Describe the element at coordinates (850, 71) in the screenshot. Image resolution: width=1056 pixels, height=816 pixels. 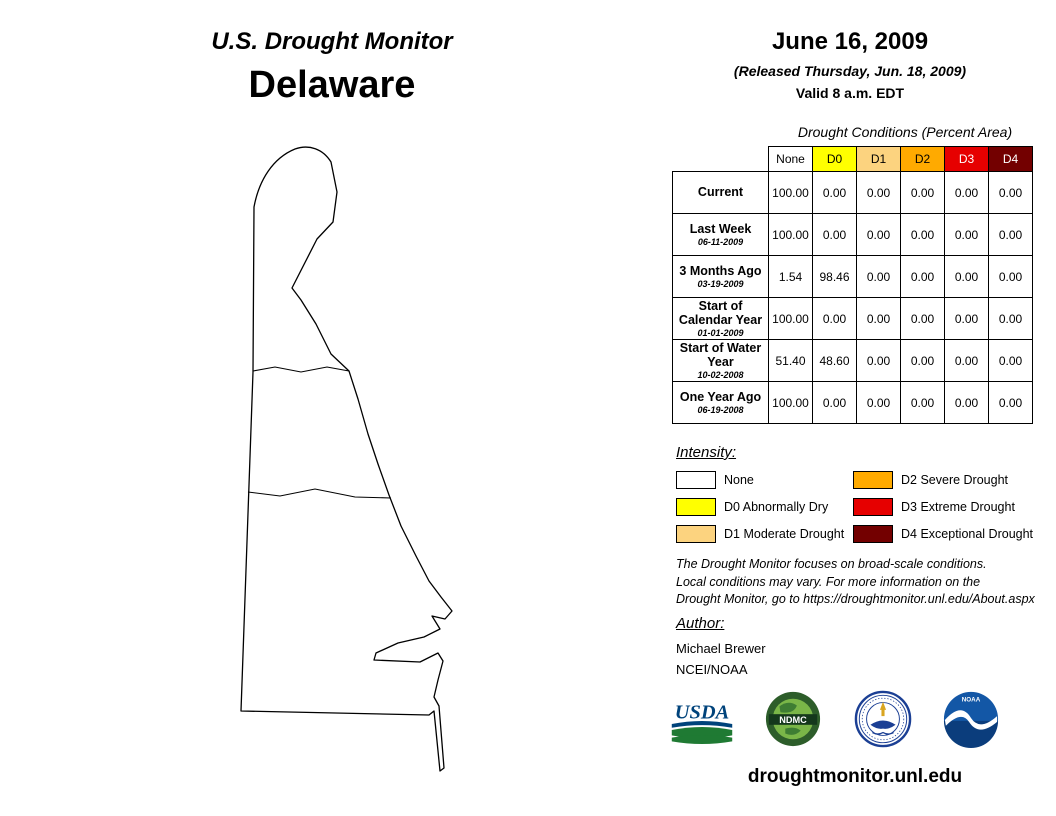
I see `release-date: (Released Thursday, Jun. 18, 2009)` at that location.